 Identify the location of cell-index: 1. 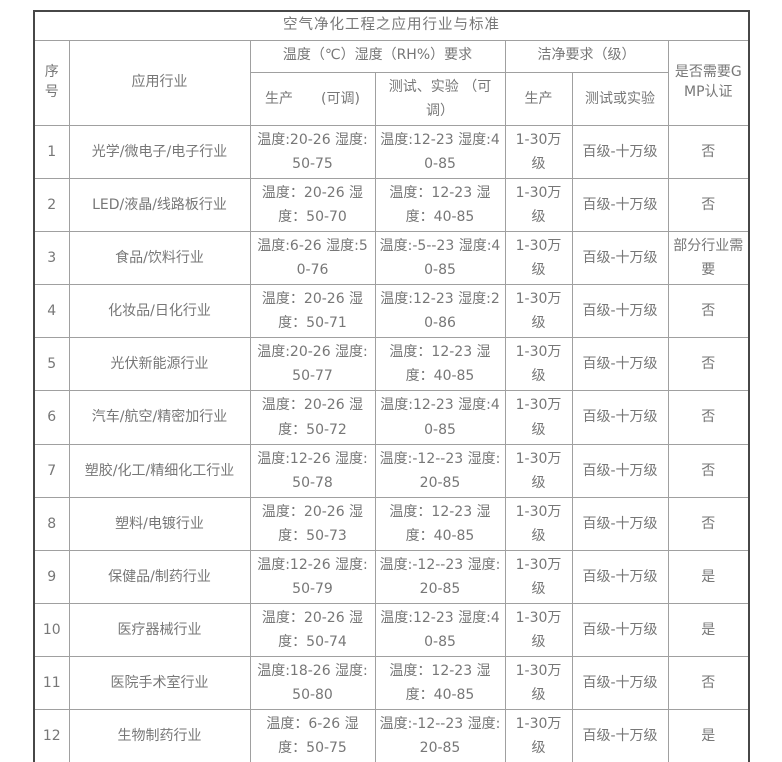
(51, 151).